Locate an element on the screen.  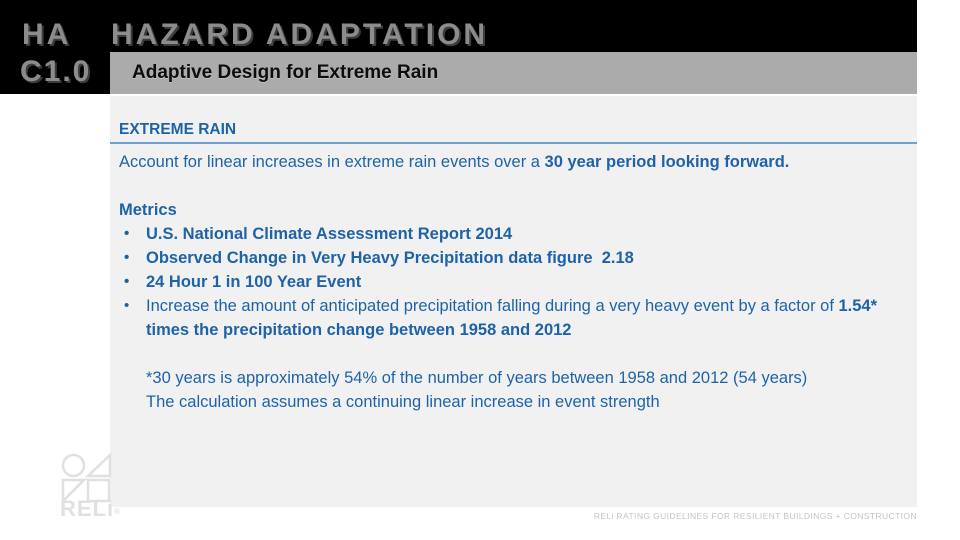
credit-code-block is located at coordinates (55, 47).